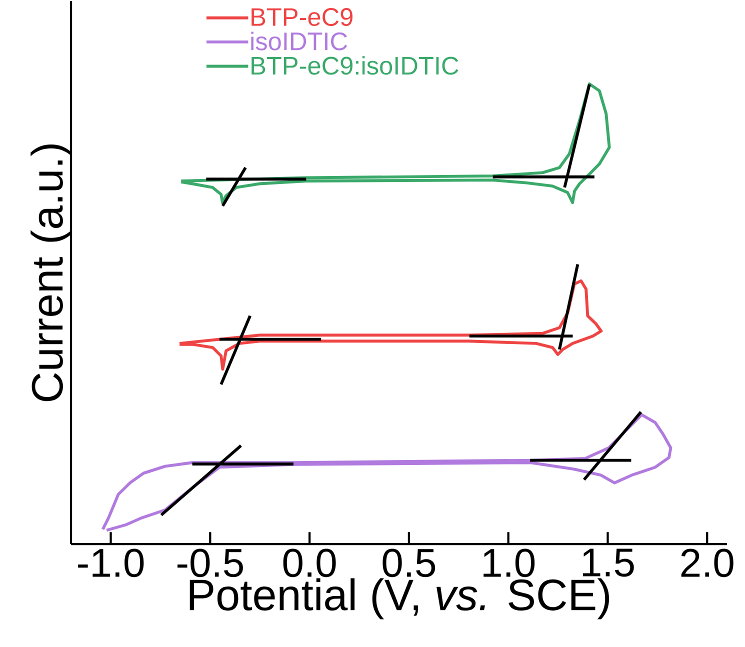 The width and height of the screenshot is (745, 647). I want to click on x-tick-label: -0.5, so click(210, 563).